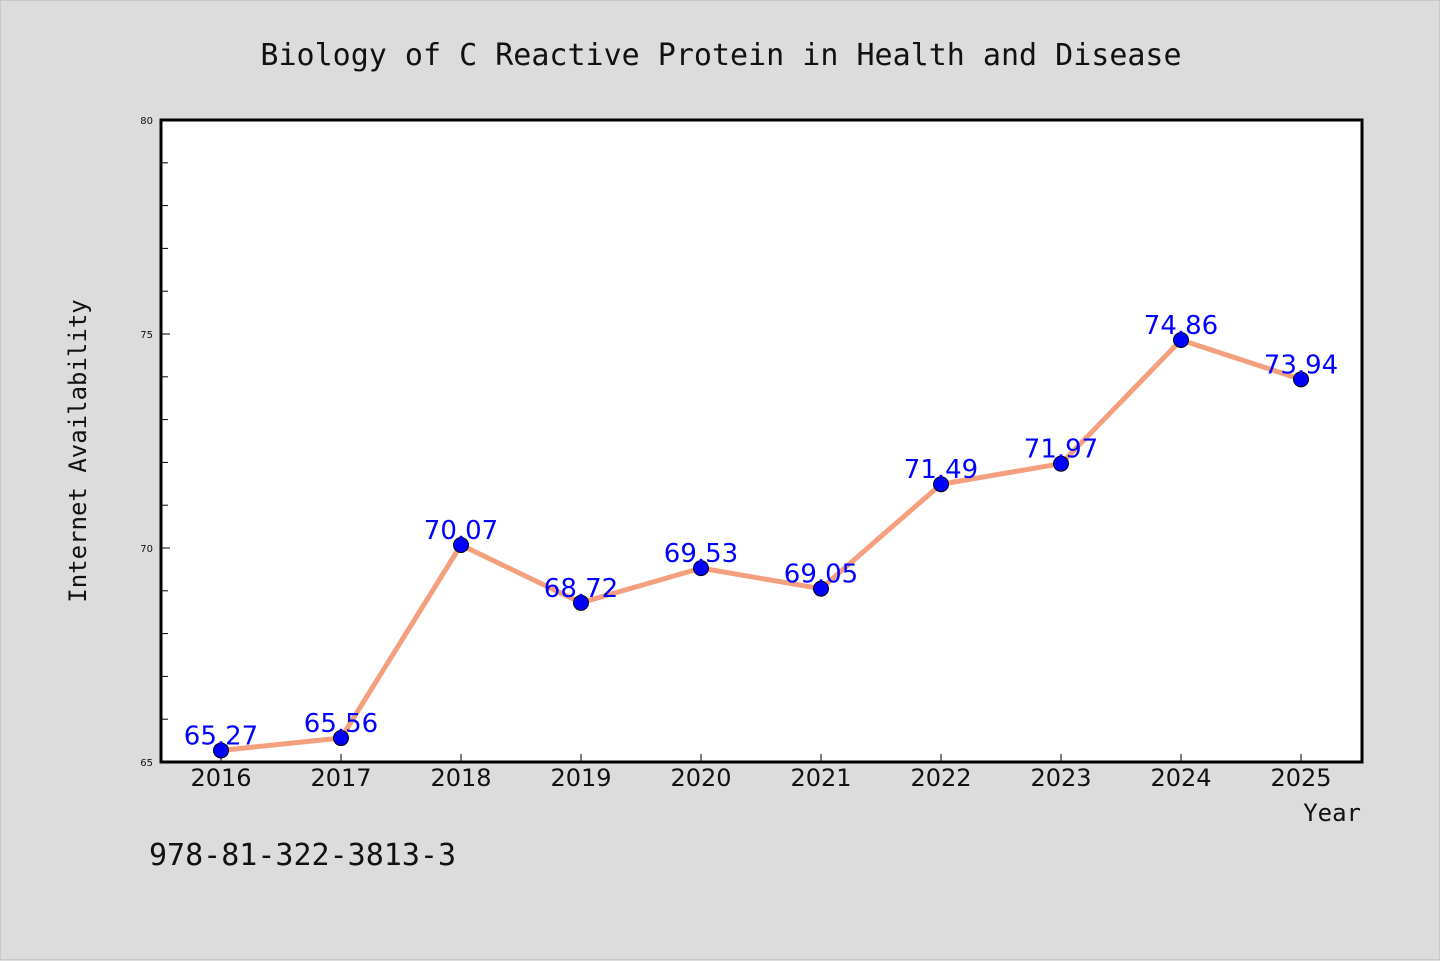 Image resolution: width=1440 pixels, height=961 pixels. What do you see at coordinates (1180, 778) in the screenshot?
I see `x-tick-label: 2024` at bounding box center [1180, 778].